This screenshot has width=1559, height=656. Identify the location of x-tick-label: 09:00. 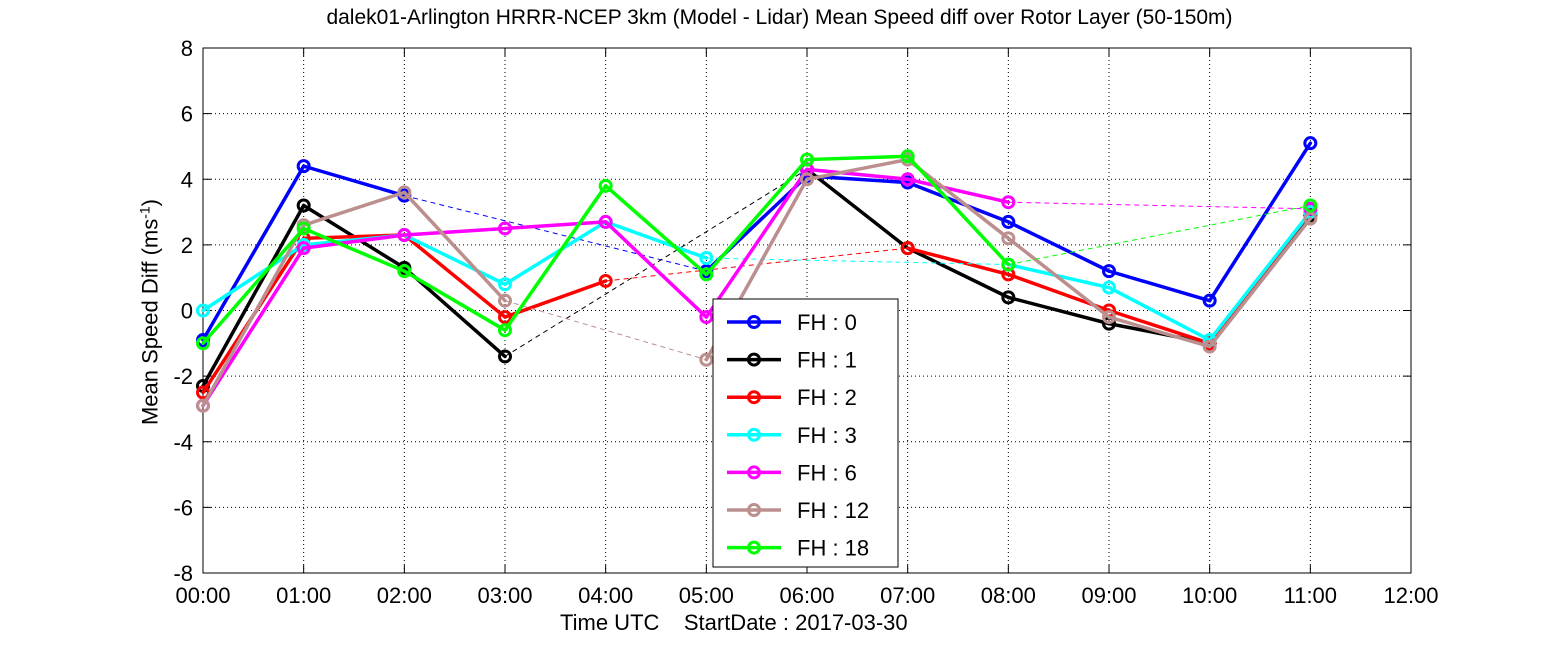
(1108, 595).